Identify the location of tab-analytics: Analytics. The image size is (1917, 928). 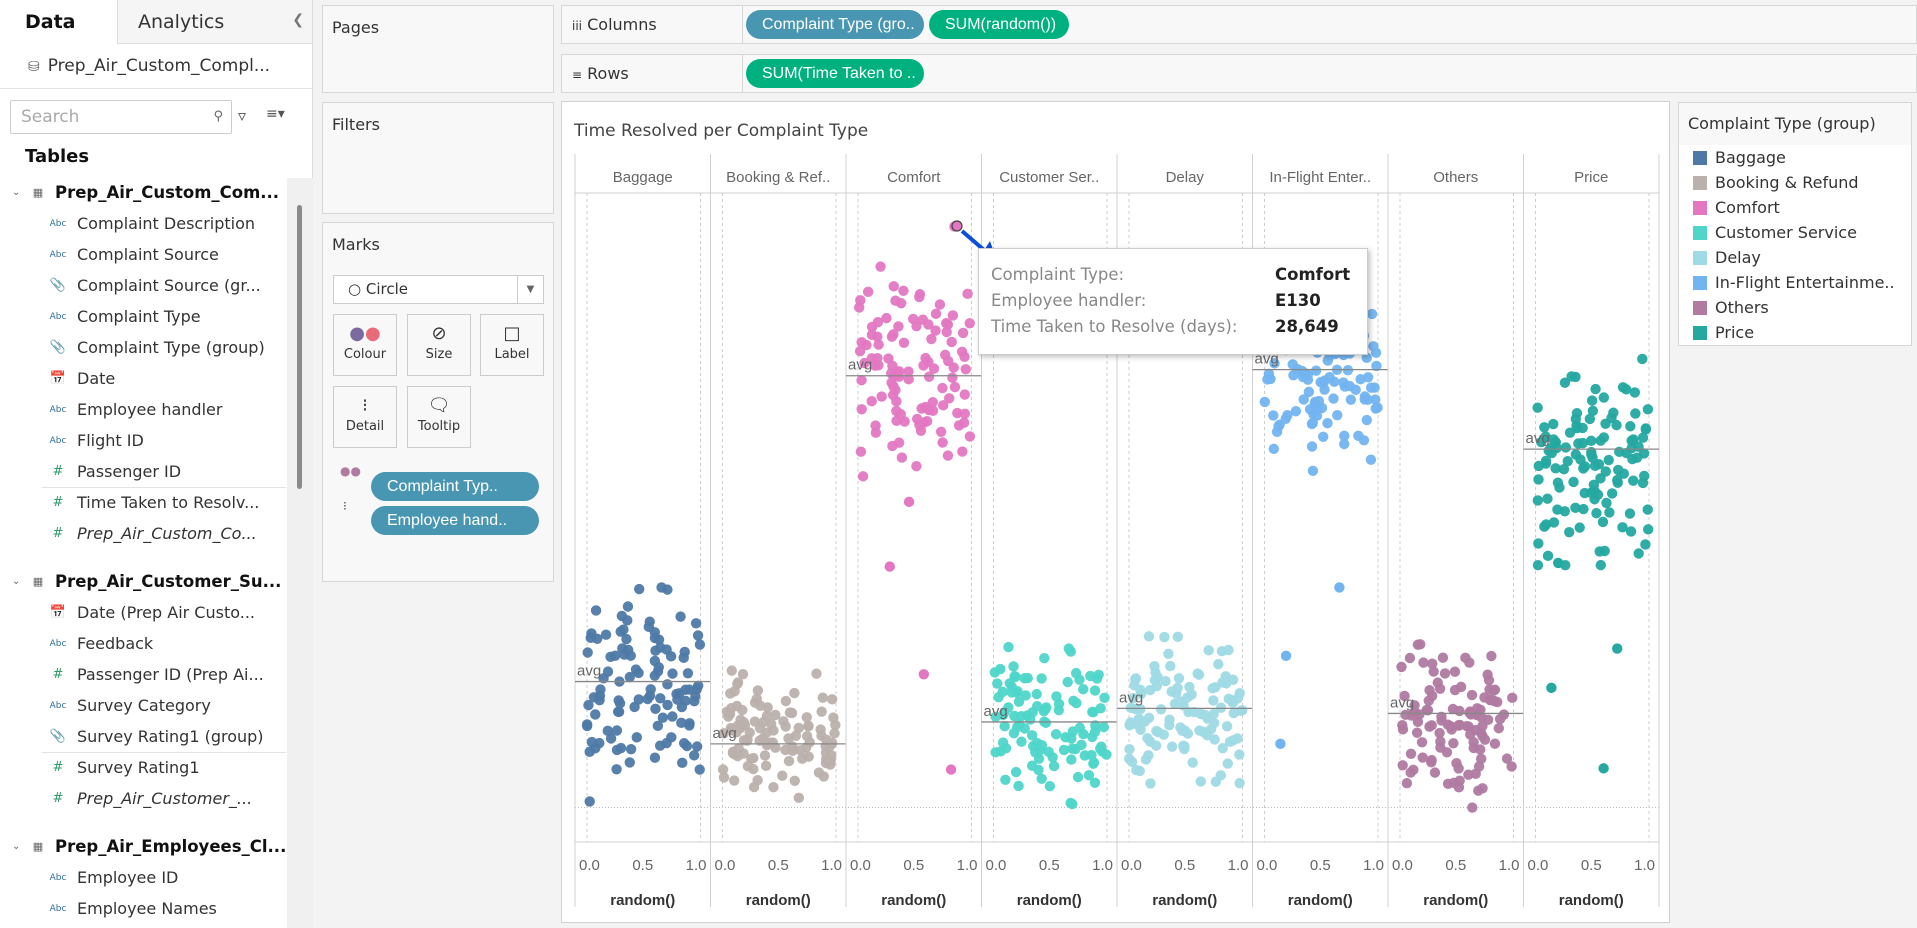
(214, 22).